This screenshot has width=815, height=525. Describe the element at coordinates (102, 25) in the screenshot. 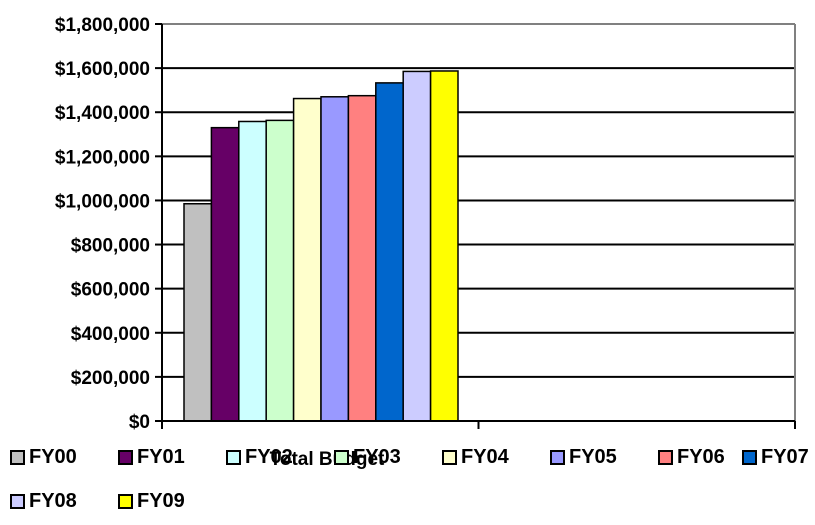

I see `y-tick-label: $1,800,000` at that location.